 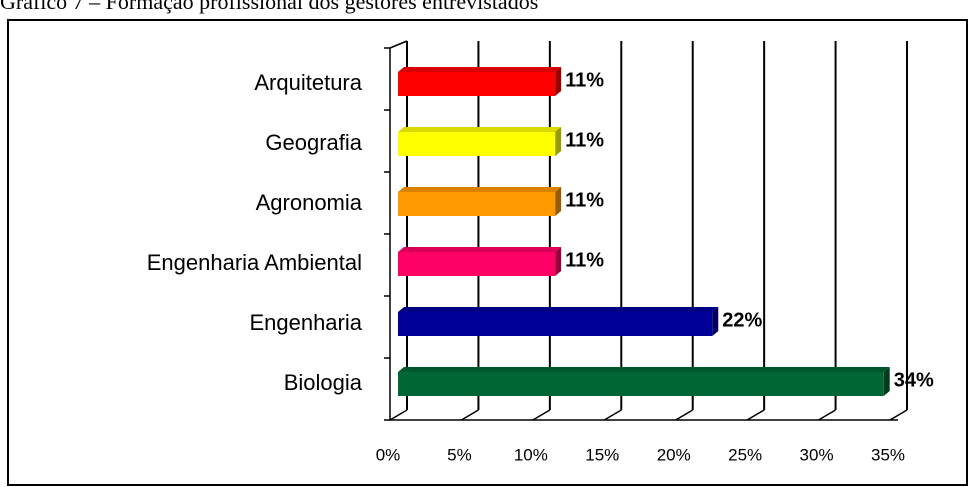 I want to click on category-label: Arquitetura, so click(x=308, y=82).